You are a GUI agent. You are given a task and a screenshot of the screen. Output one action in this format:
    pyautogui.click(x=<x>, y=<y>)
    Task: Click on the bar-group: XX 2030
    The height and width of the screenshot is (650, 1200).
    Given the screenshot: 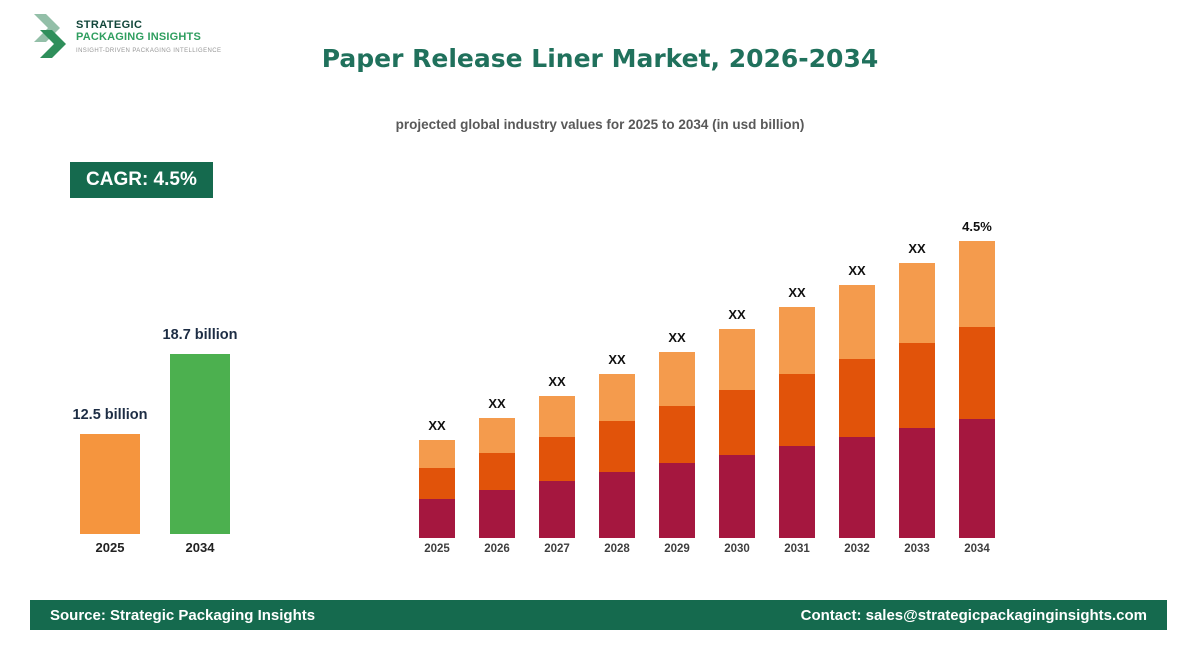 What is the action you would take?
    pyautogui.click(x=737, y=431)
    